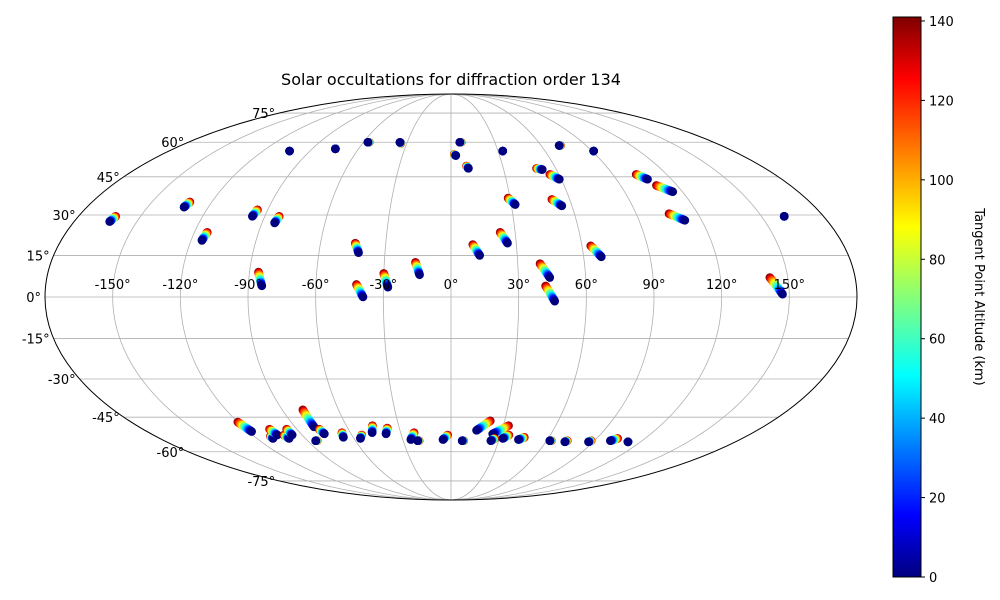 Image resolution: width=1000 pixels, height=600 pixels. I want to click on latitude-tick-label: -30°, so click(62, 380).